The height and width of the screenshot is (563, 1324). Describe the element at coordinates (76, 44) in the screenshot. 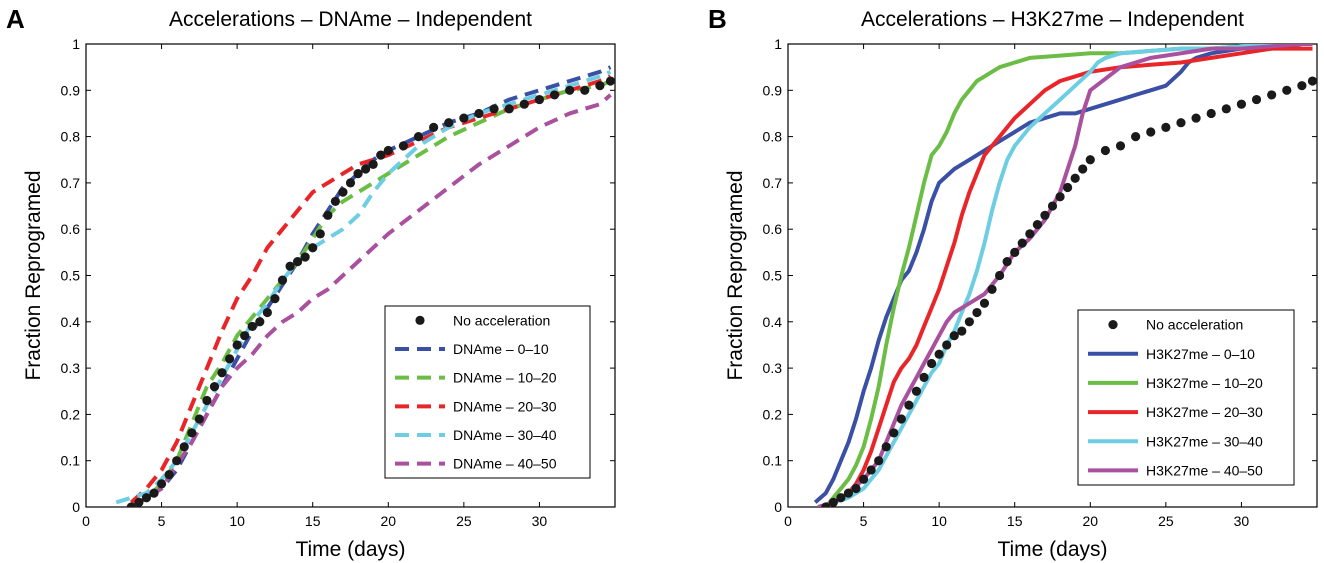

I see `y-tick-label: 1` at that location.